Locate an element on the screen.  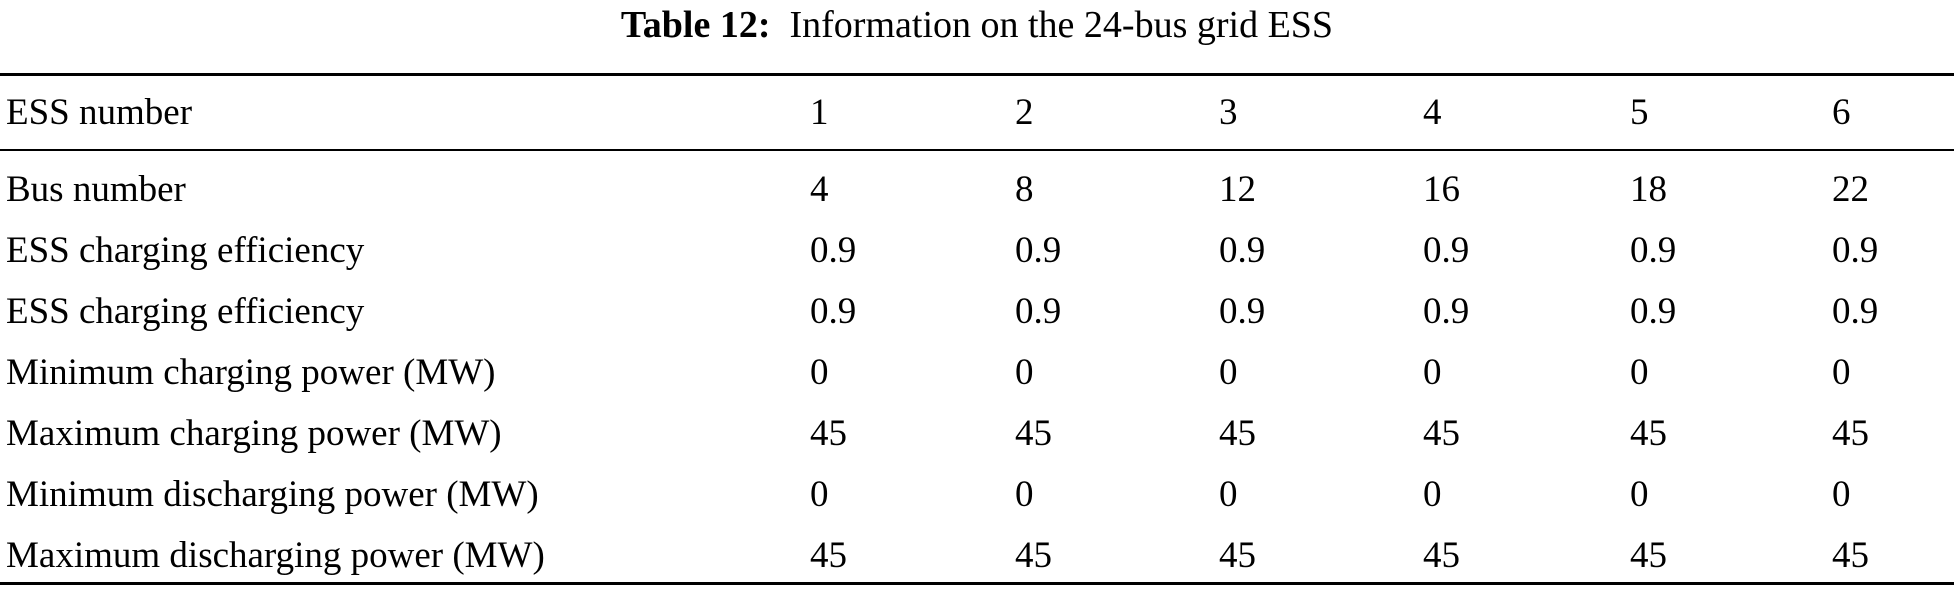
row-label: Minimum charging power (MW) is located at coordinates (251, 372).